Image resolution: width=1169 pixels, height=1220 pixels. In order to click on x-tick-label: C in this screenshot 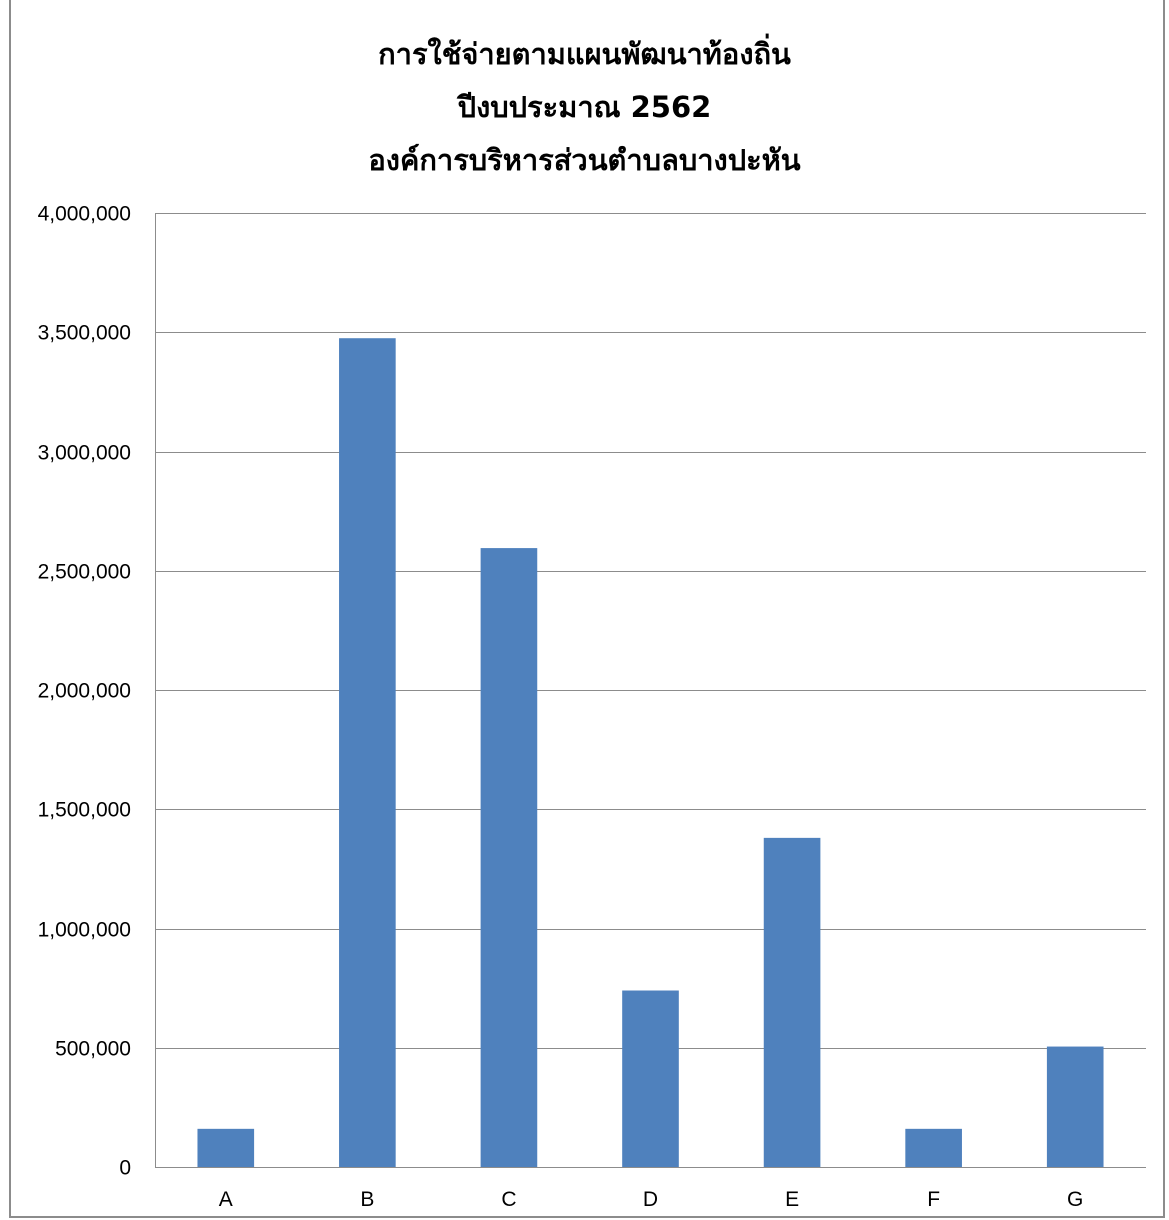, I will do `click(508, 1199)`.